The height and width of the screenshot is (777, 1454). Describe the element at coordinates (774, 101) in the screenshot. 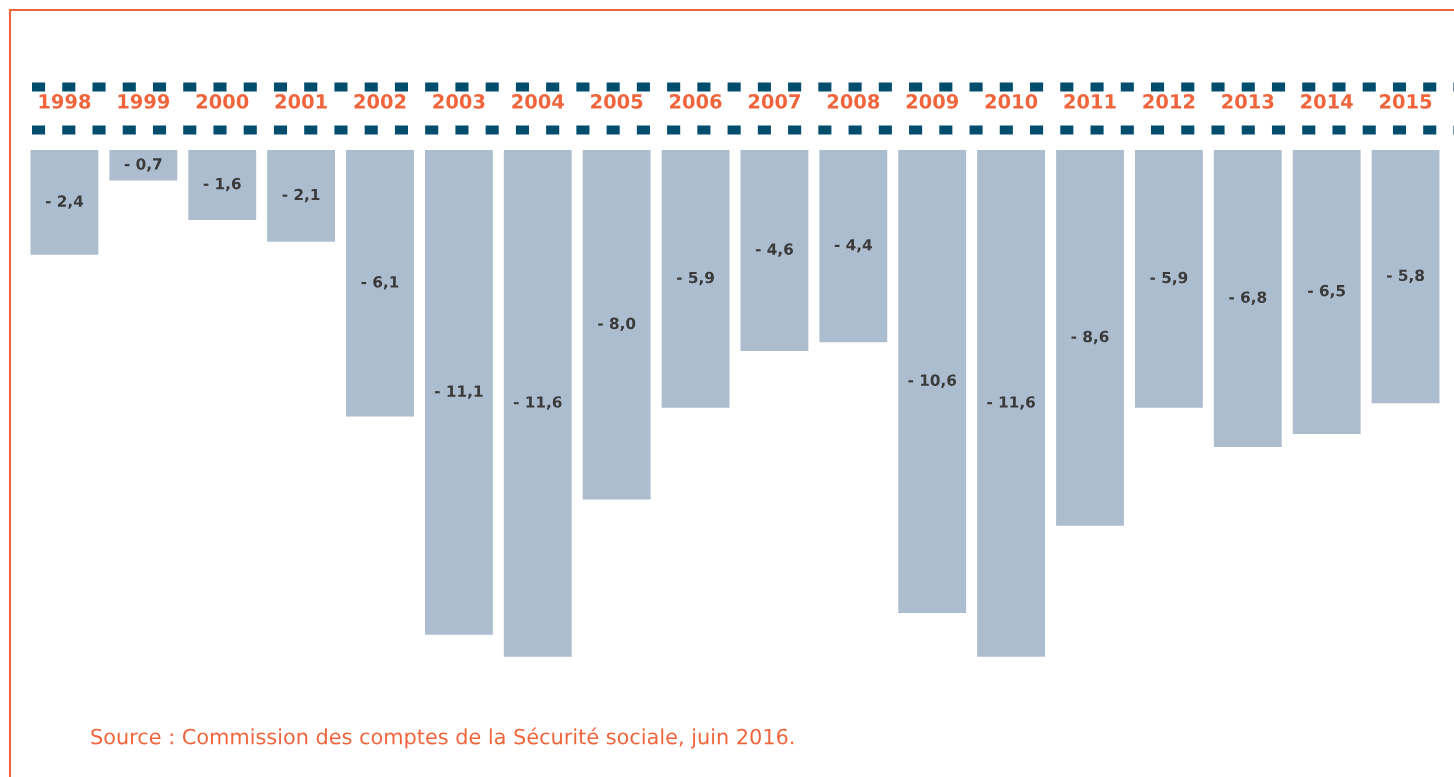

I see `x-tick-label: 2007` at that location.